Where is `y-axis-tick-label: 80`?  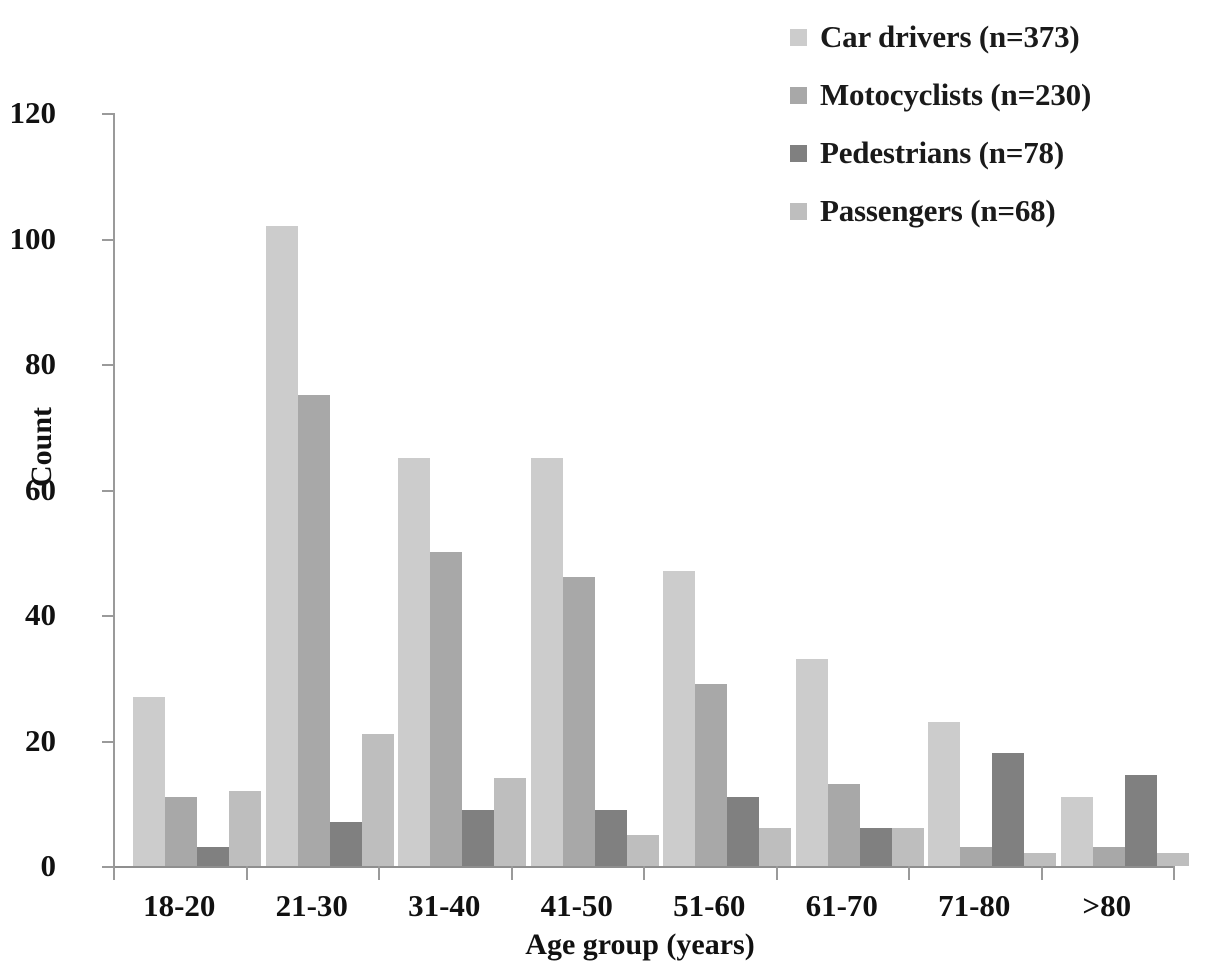
y-axis-tick-label: 80 is located at coordinates (40, 363).